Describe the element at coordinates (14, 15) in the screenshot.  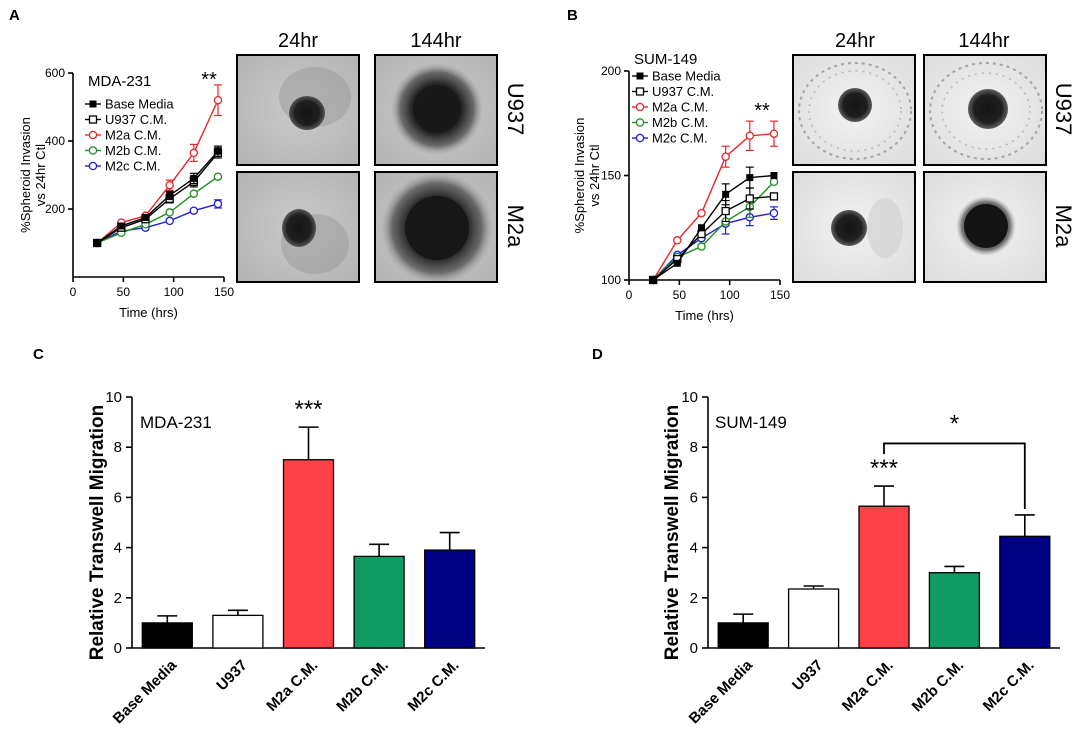
I see `panel-letter-a: A` at that location.